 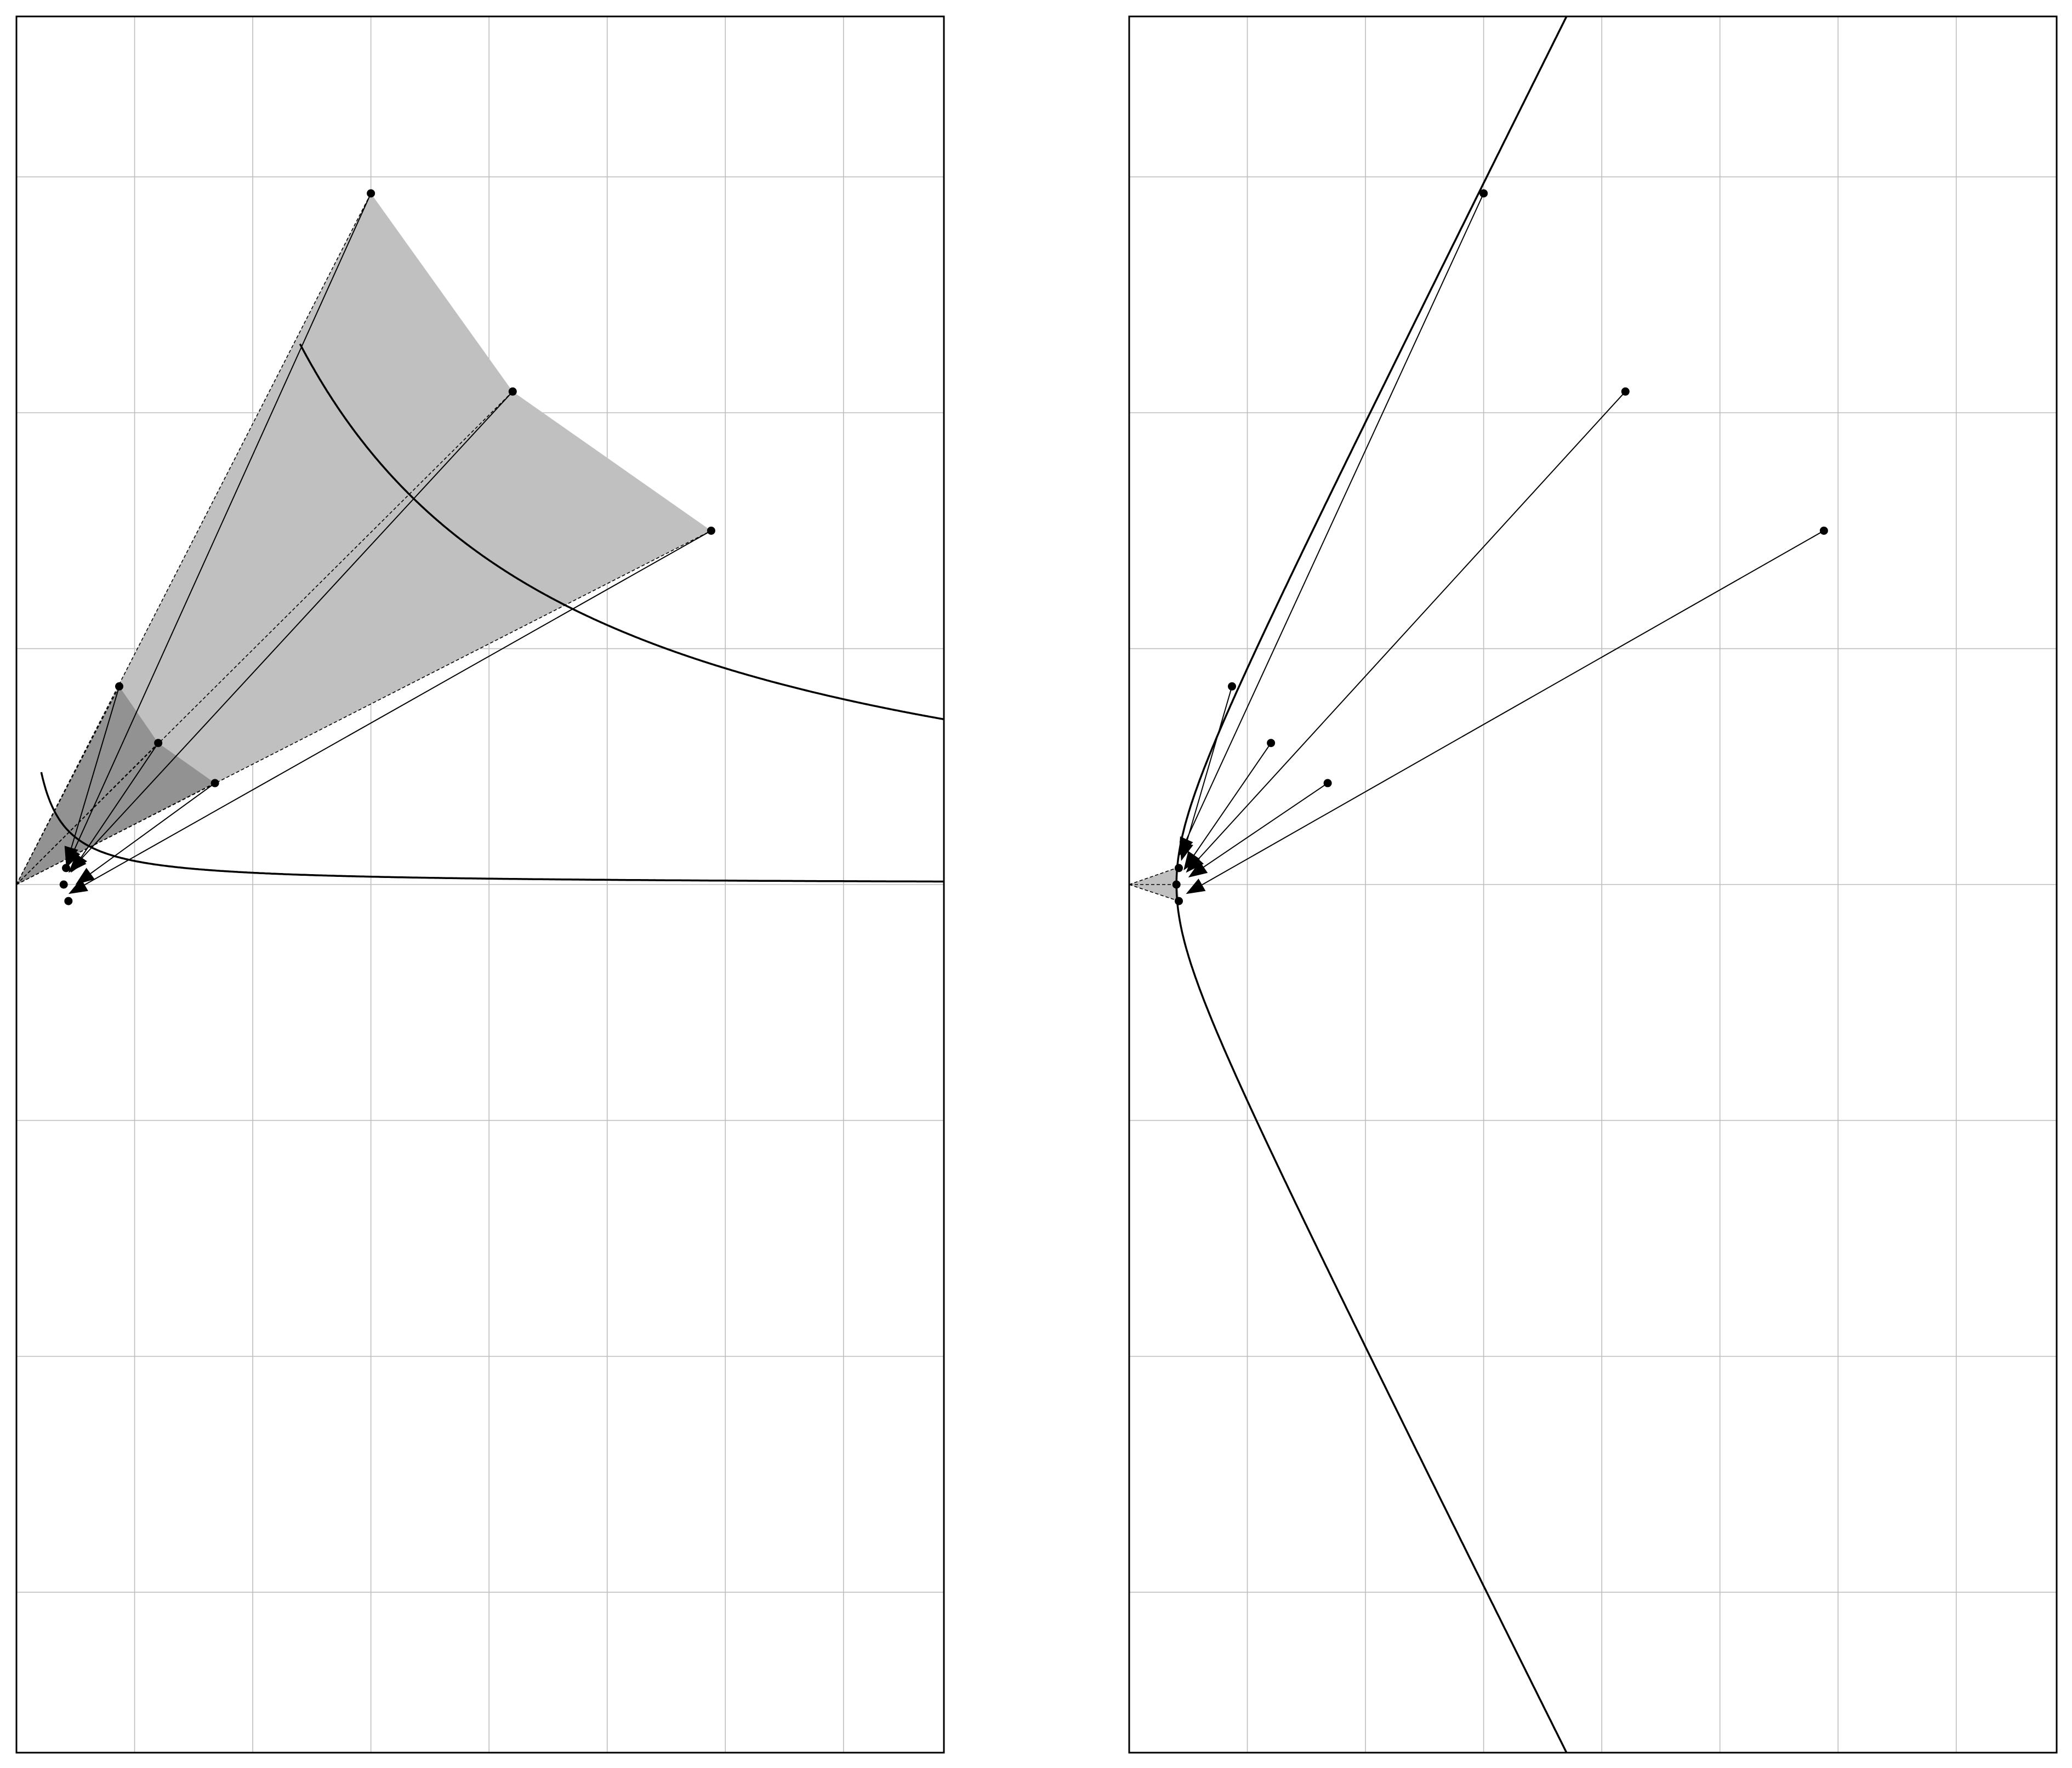 I want to click on right-dashed-edges, so click(x=1154, y=885).